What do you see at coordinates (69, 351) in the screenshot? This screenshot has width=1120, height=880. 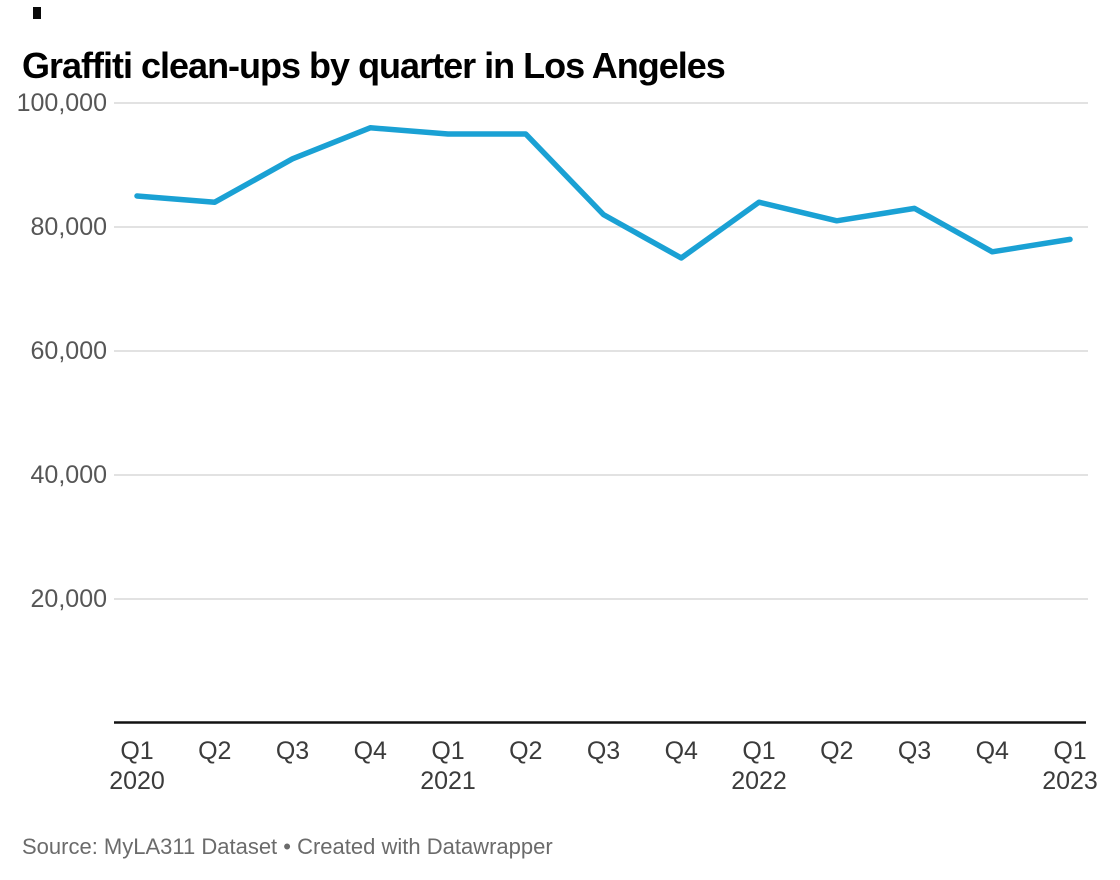 I see `y-axis-tick-label: 60,000` at bounding box center [69, 351].